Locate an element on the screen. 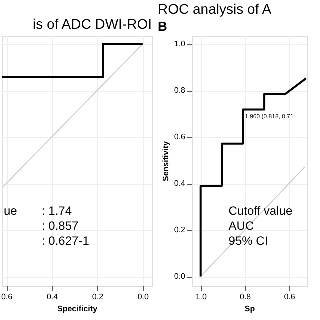 The image size is (320, 320). annotation: AUC is located at coordinates (241, 226).